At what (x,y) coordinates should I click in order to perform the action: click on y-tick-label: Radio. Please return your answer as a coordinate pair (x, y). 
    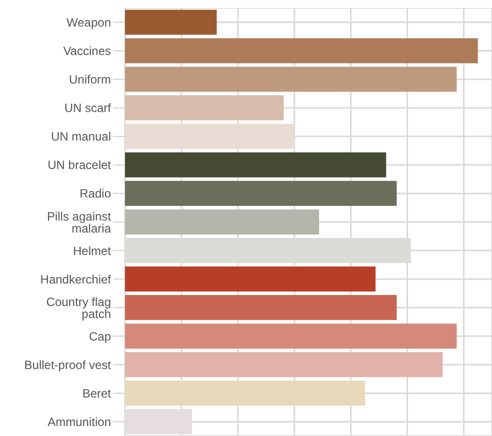
    Looking at the image, I should click on (96, 193).